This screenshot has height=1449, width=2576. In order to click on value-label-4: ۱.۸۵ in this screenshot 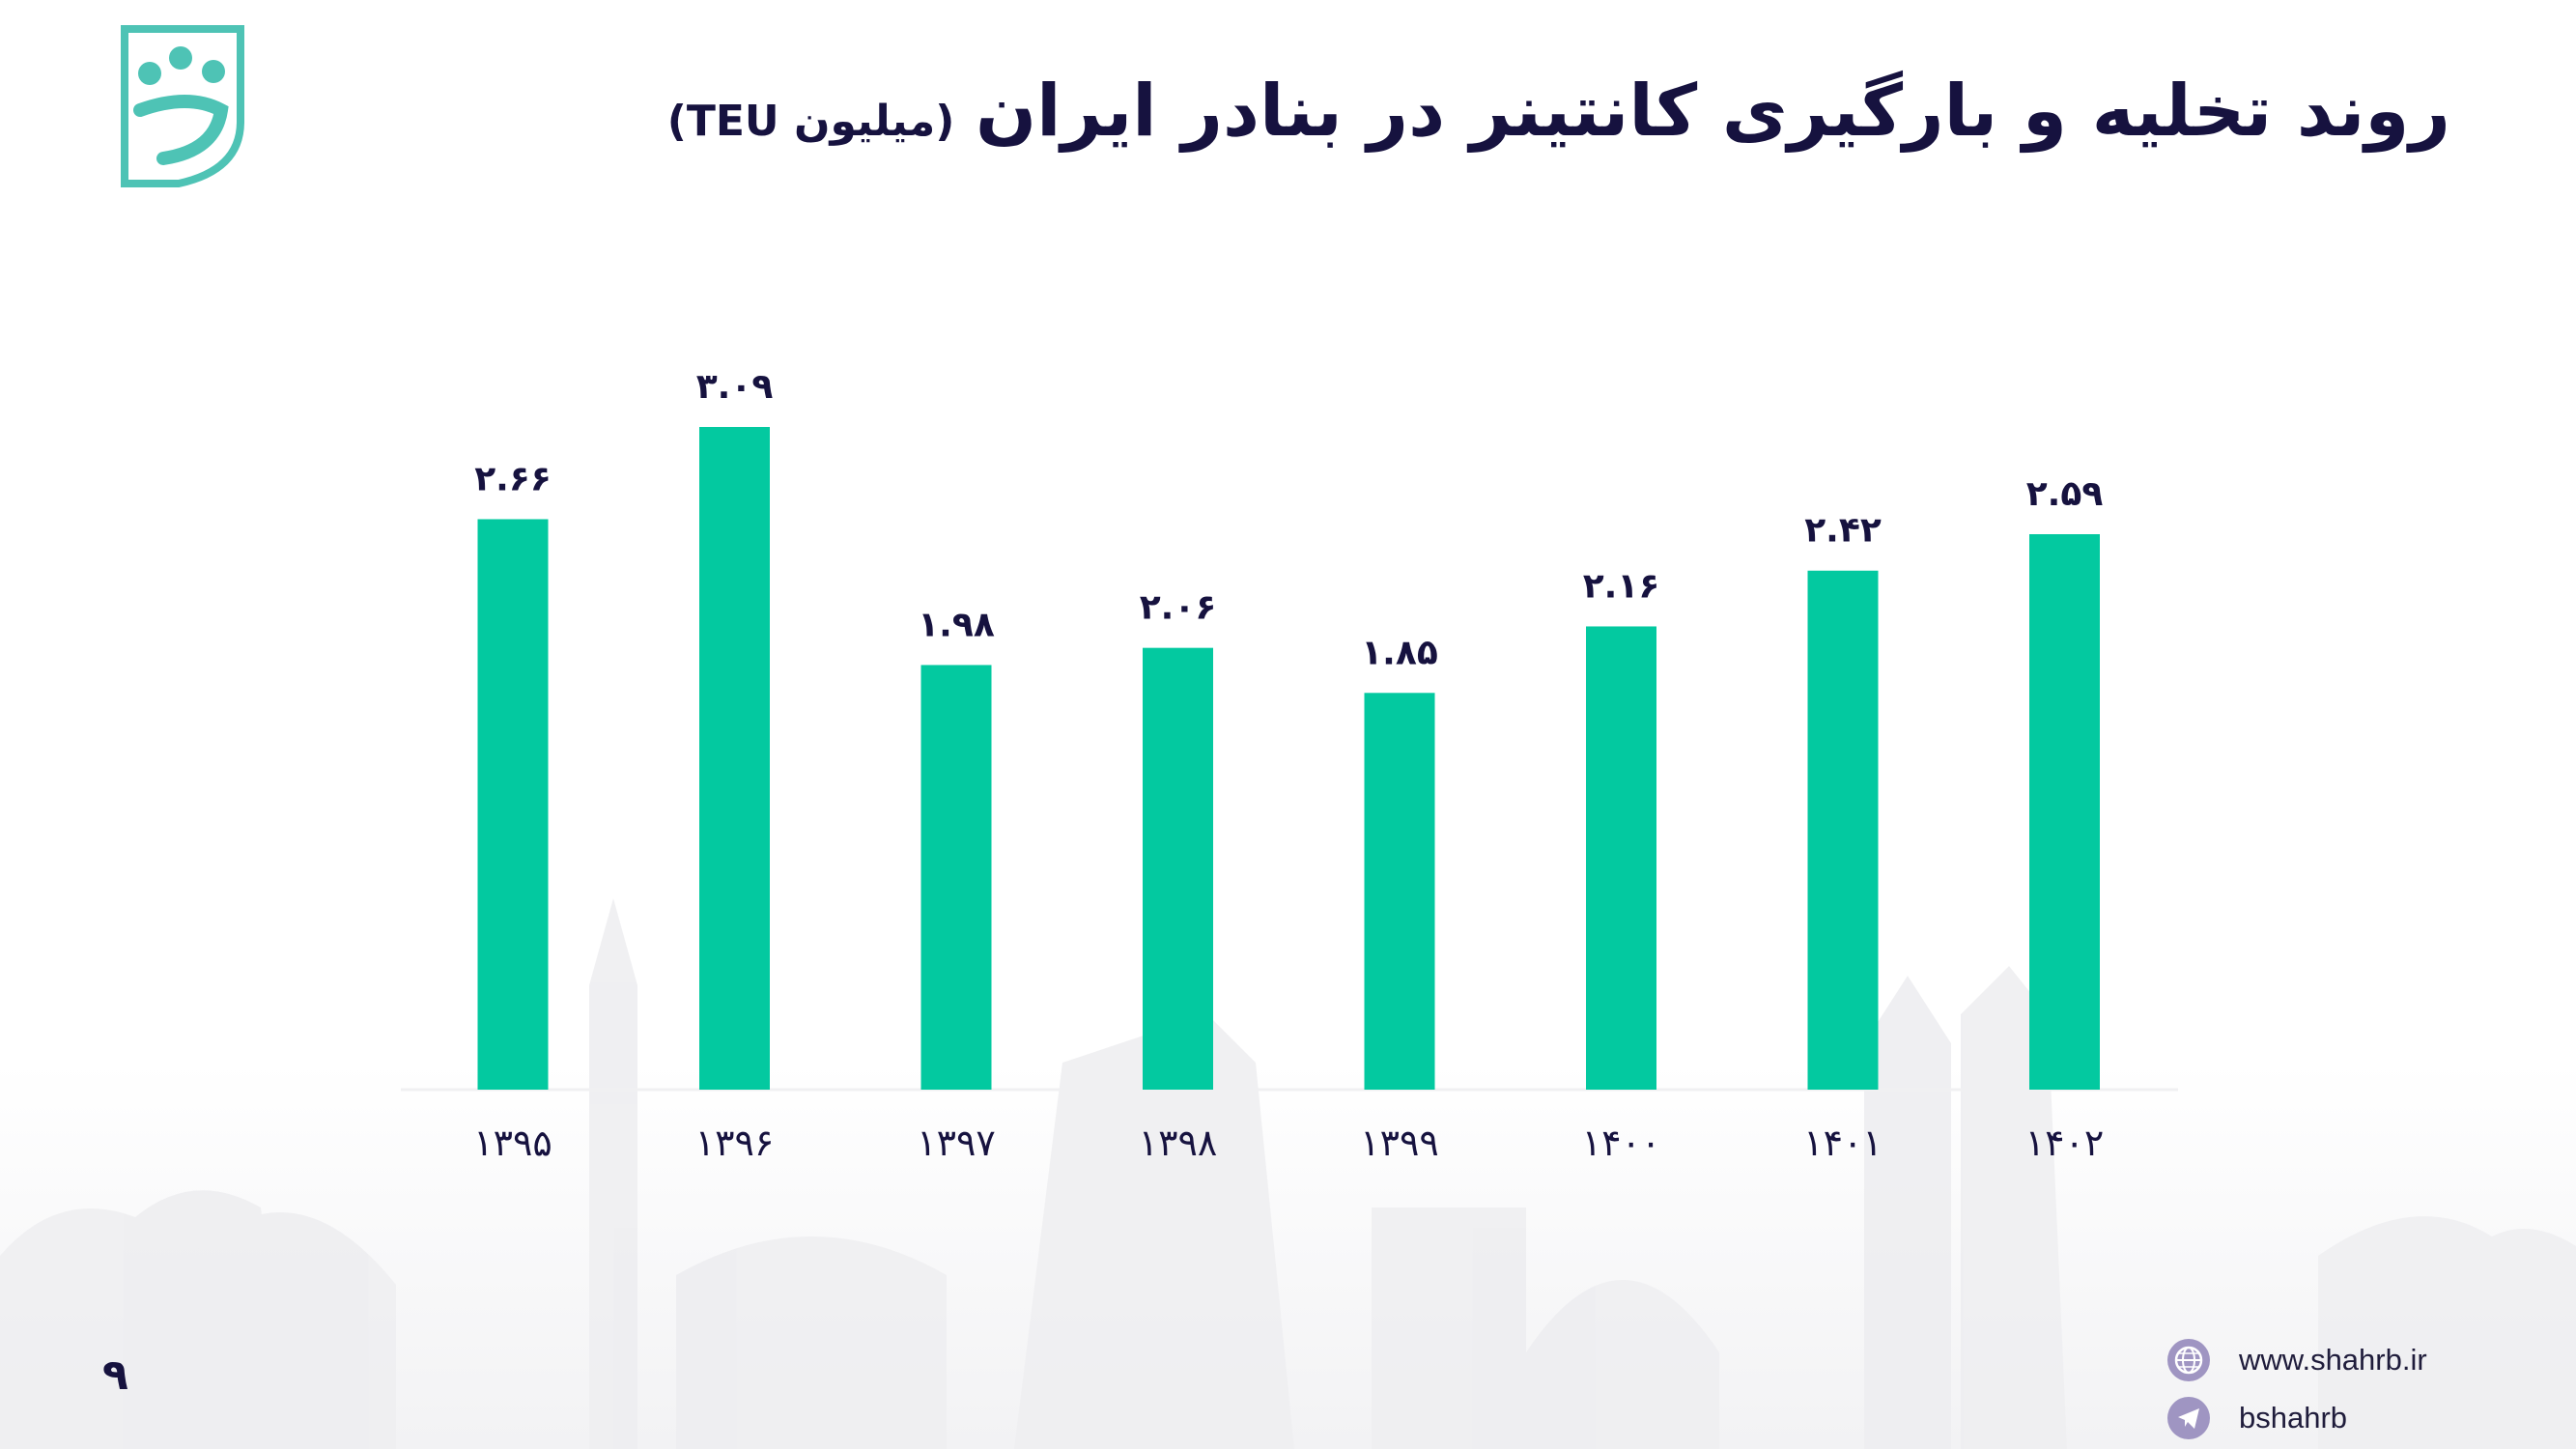, I will do `click(1399, 652)`.